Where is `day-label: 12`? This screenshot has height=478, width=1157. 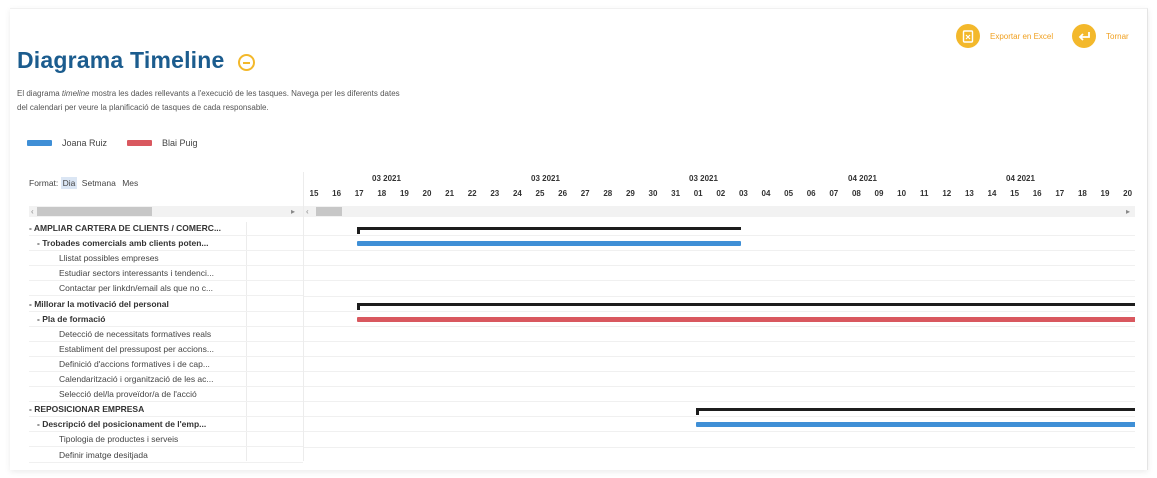
day-label: 12 is located at coordinates (947, 193).